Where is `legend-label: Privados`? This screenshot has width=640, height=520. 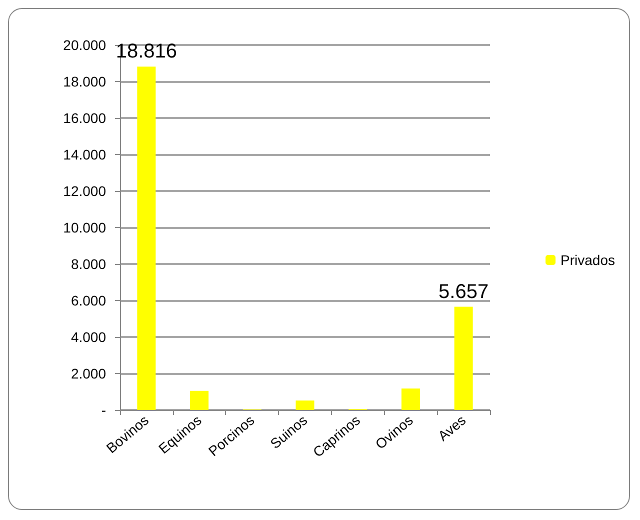 legend-label: Privados is located at coordinates (587, 260).